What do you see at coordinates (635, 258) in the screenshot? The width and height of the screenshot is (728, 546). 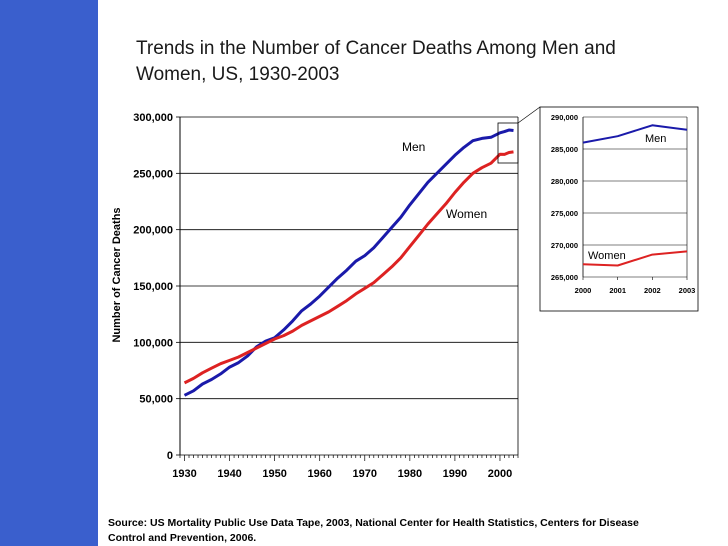 I see `inset-series-line-women` at bounding box center [635, 258].